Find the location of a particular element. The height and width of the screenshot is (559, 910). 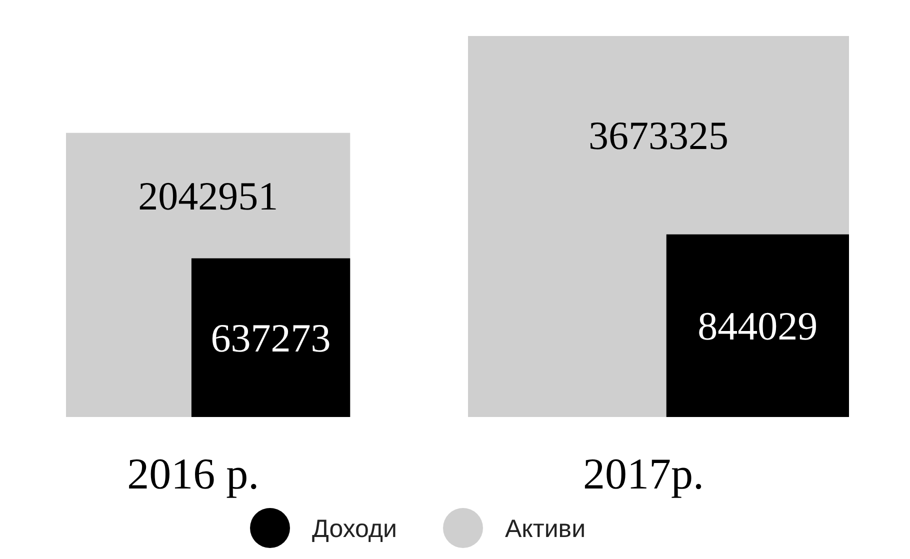

data-label: 844029 is located at coordinates (758, 326).